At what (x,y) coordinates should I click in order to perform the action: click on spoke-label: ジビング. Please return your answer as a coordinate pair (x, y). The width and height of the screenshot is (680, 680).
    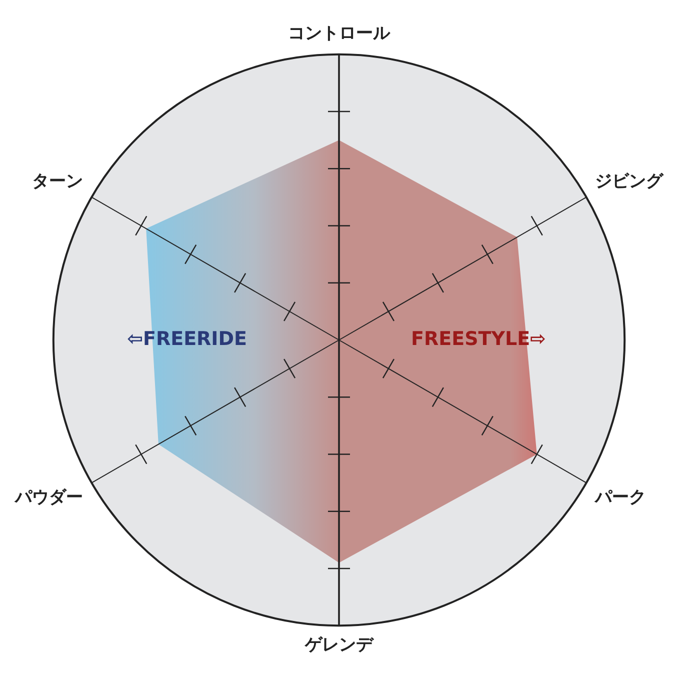
    Looking at the image, I should click on (629, 181).